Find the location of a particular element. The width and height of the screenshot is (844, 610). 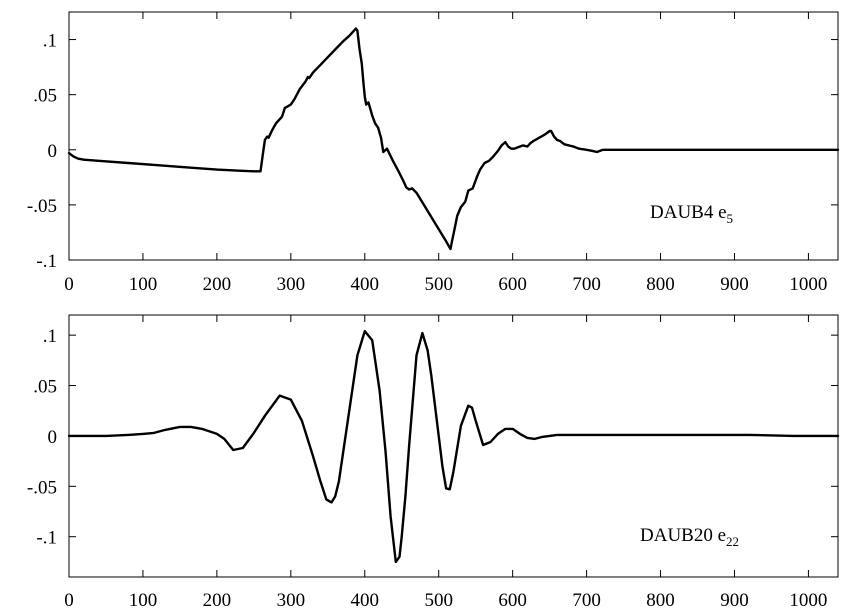

panel-label-subscript: 22 is located at coordinates (732, 541).